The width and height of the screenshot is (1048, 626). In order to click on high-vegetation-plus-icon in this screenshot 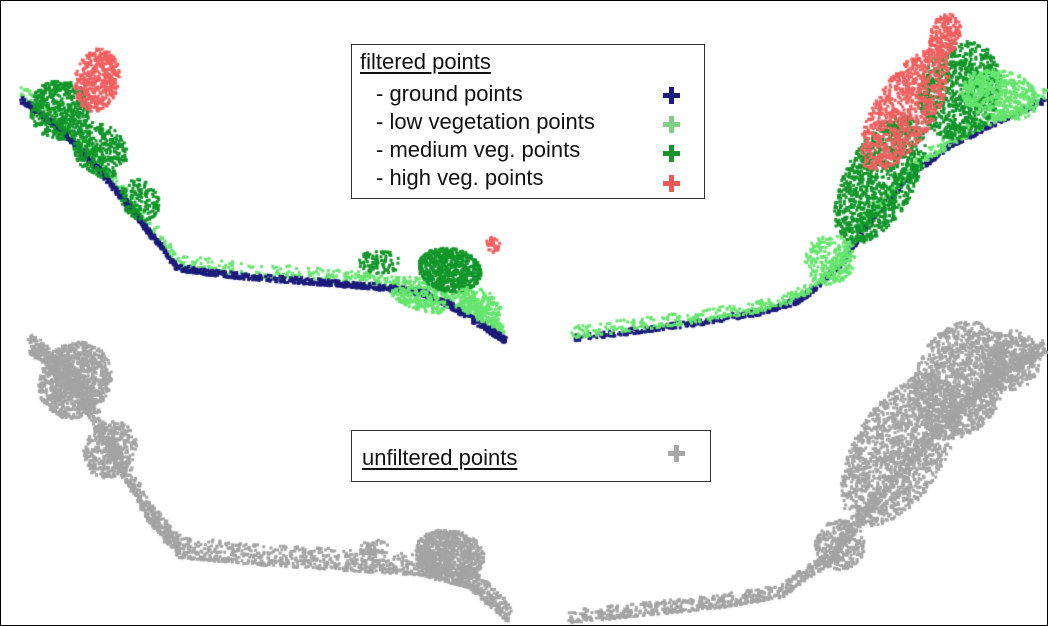, I will do `click(671, 183)`.